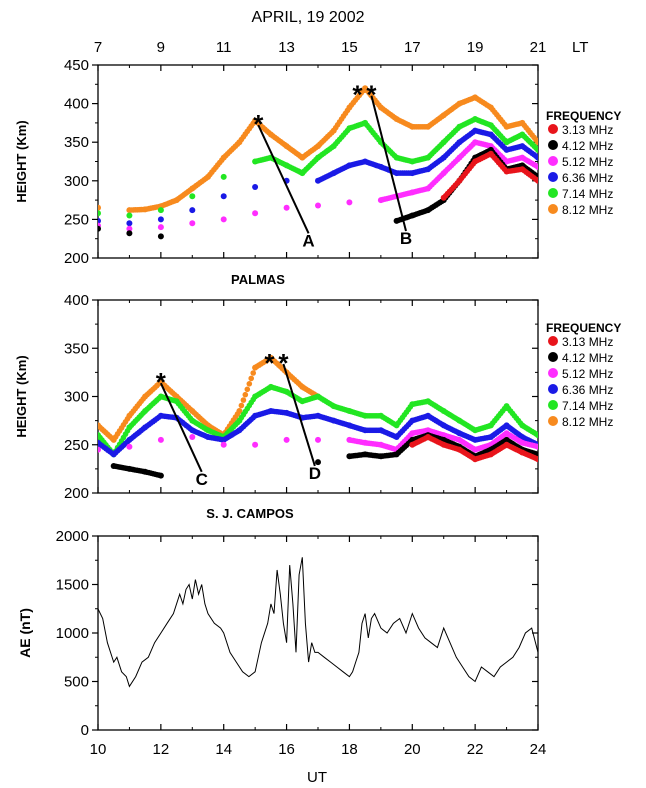 The height and width of the screenshot is (788, 646). I want to click on top-tick-label: 15, so click(349, 47).